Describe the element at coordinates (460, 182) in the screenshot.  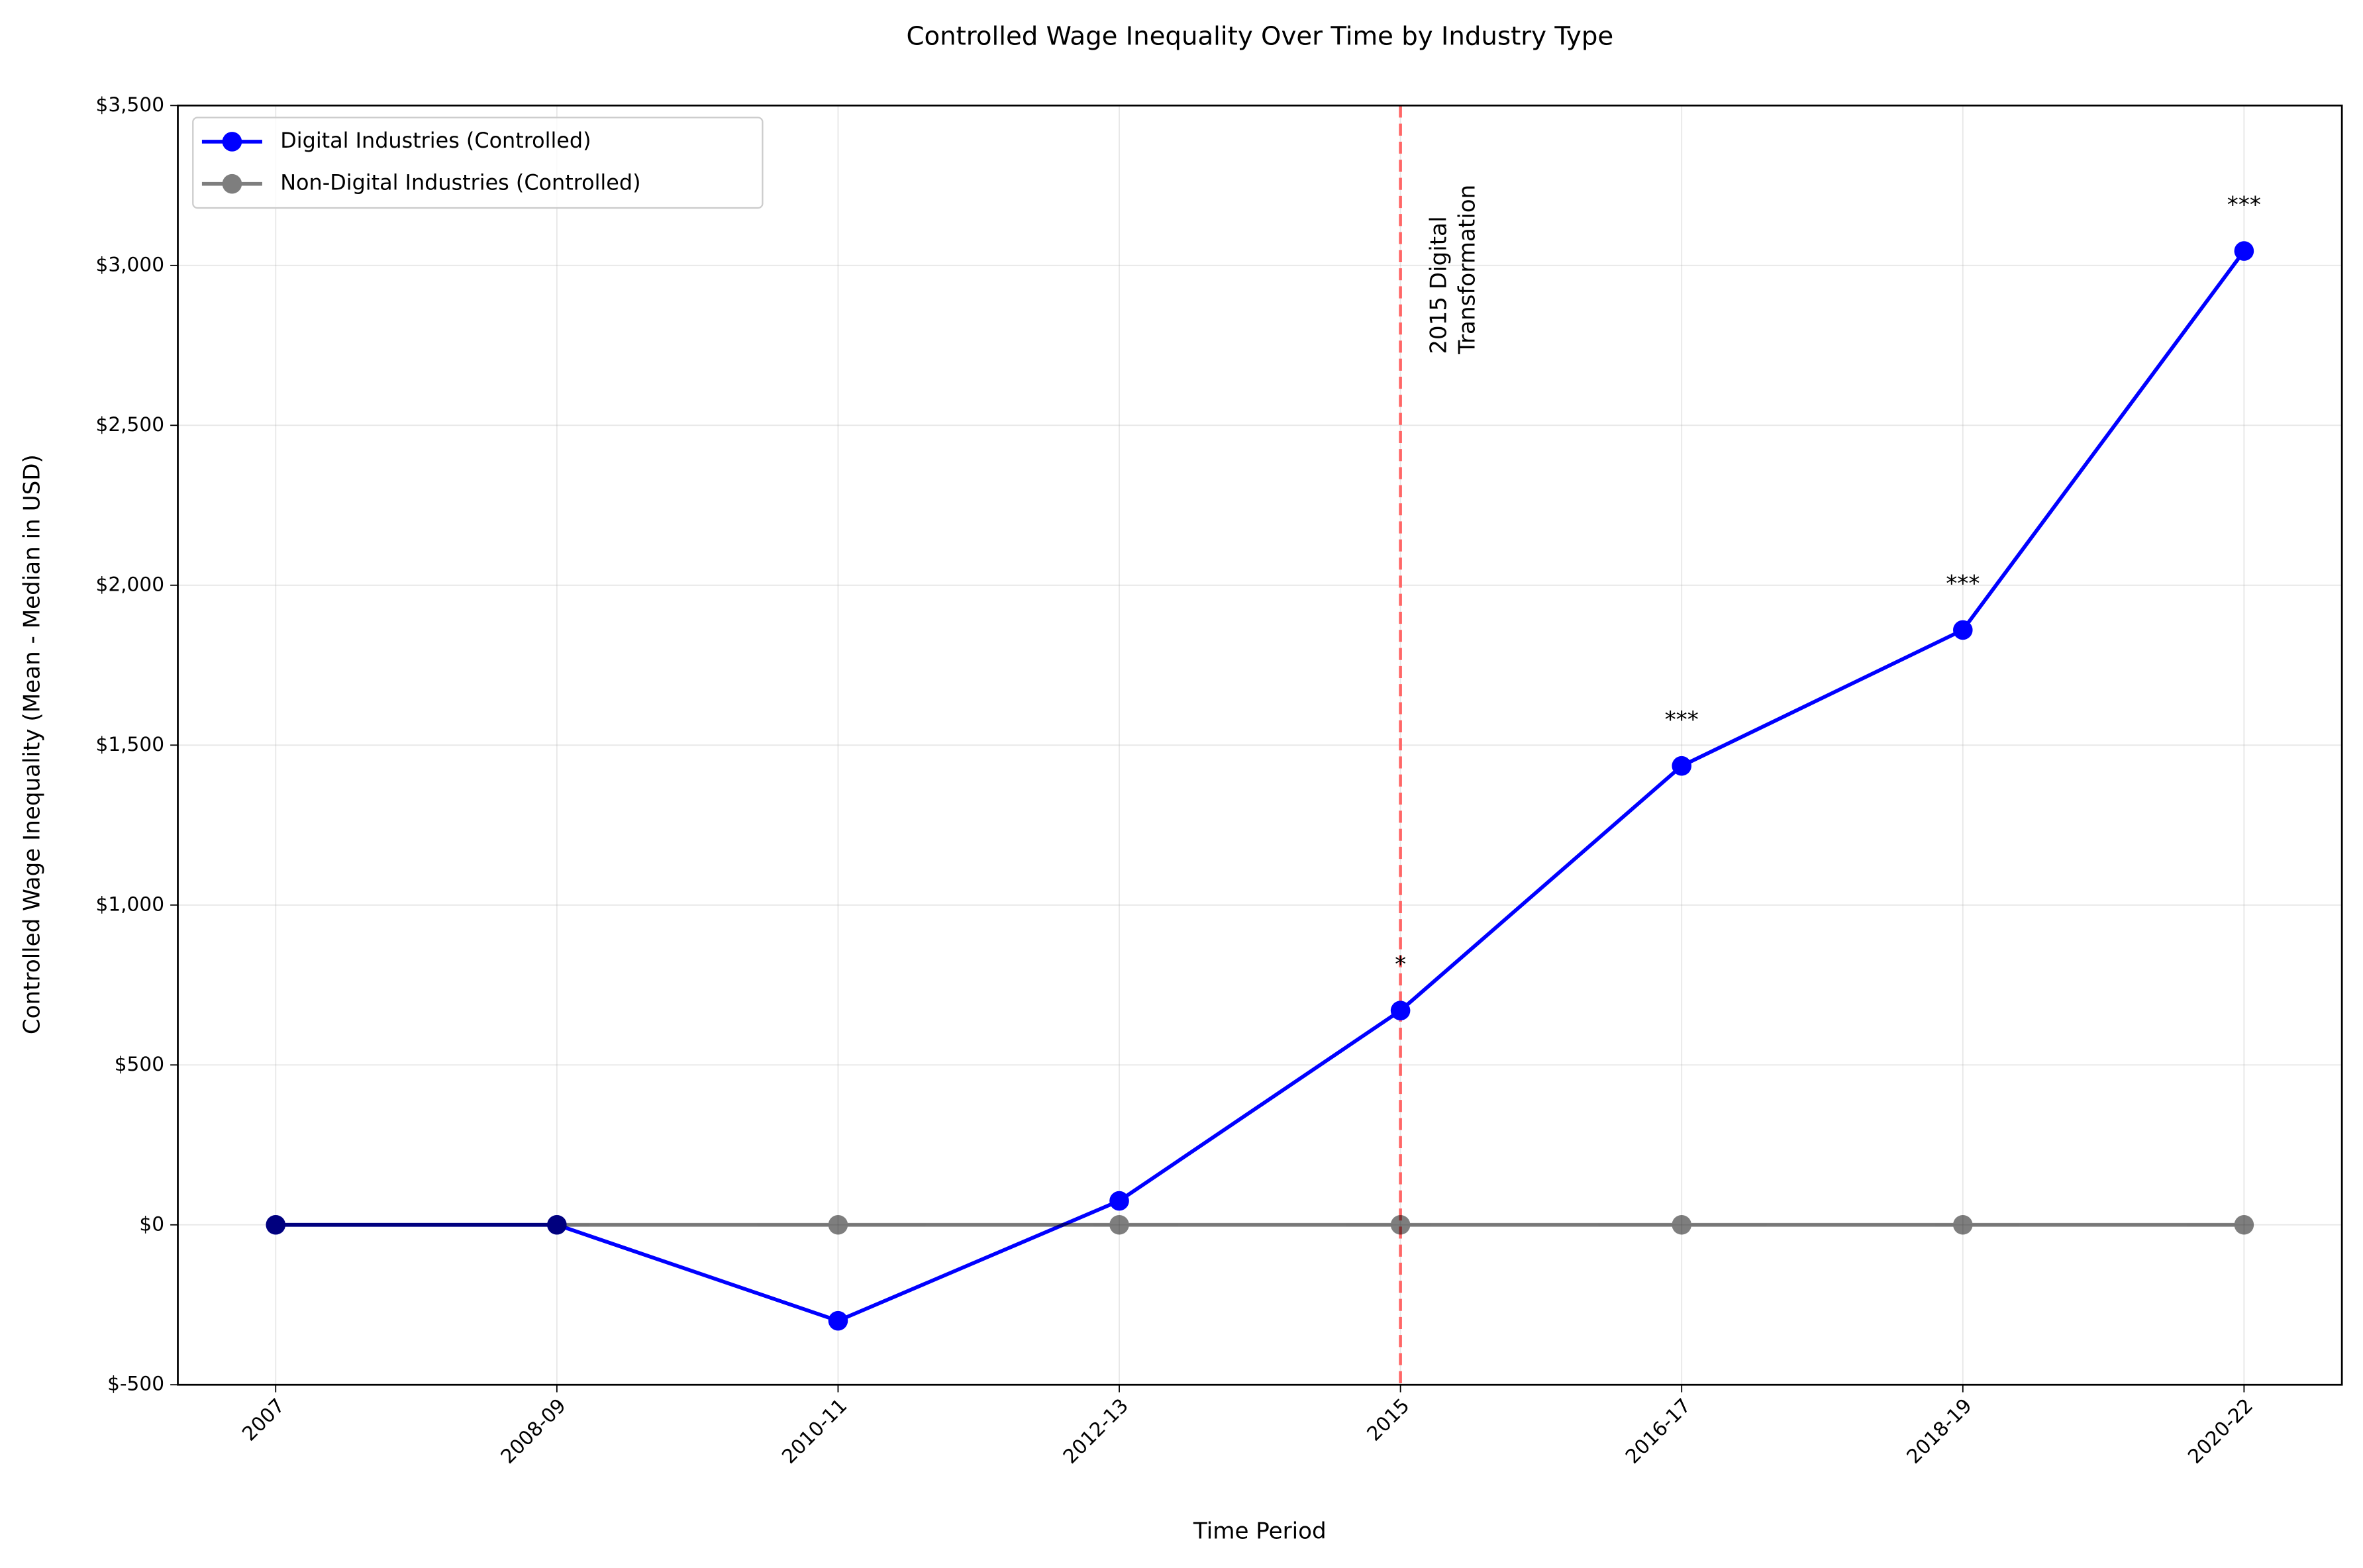
I see `legend-label: Non-Digital Industries (Controlled)` at that location.